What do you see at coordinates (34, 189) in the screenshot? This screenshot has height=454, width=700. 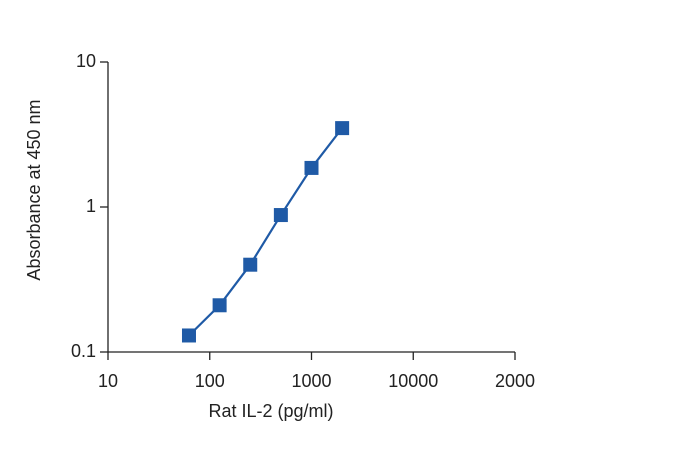 I see `y-axis-label: Absorbance at 450 nm` at bounding box center [34, 189].